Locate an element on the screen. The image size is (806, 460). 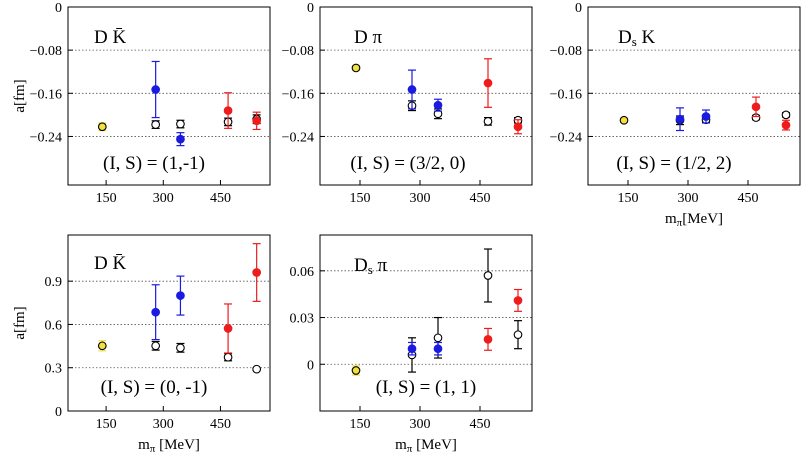
panel-annotation: (I, S) = (1/2, 2) is located at coordinates (673, 163).